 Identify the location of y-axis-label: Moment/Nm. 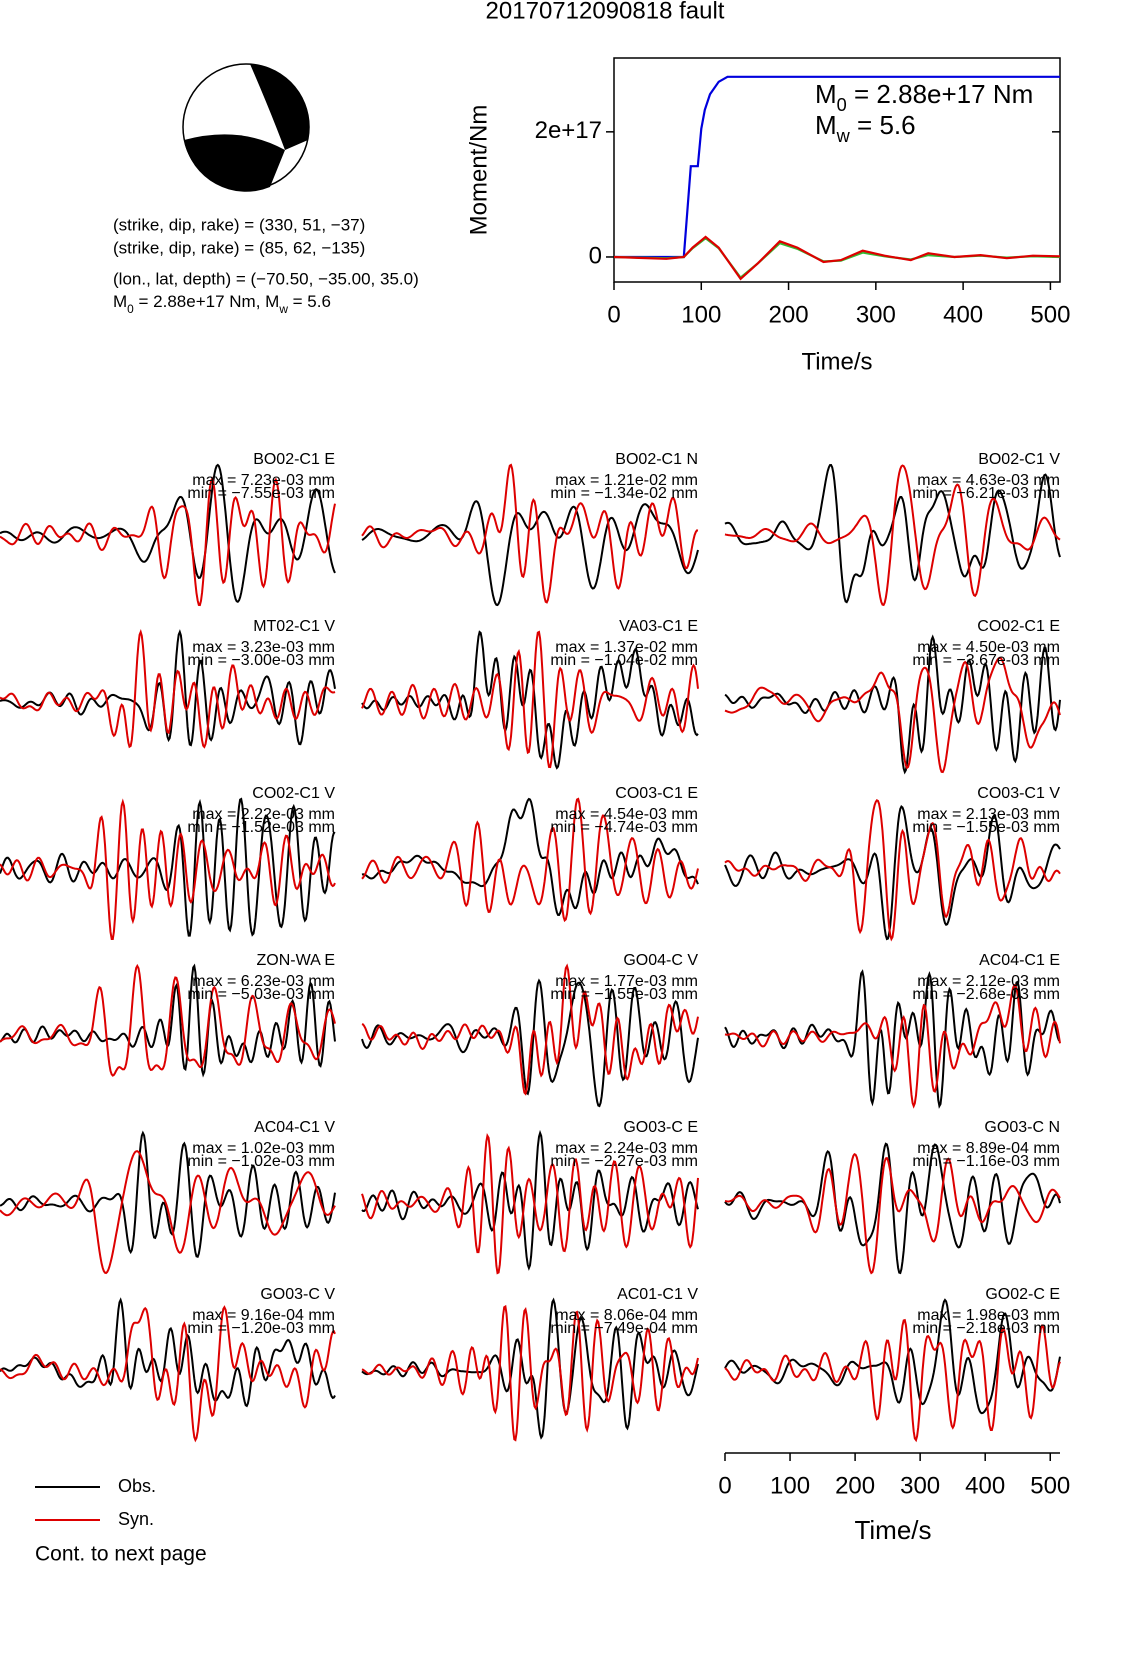
(478, 170).